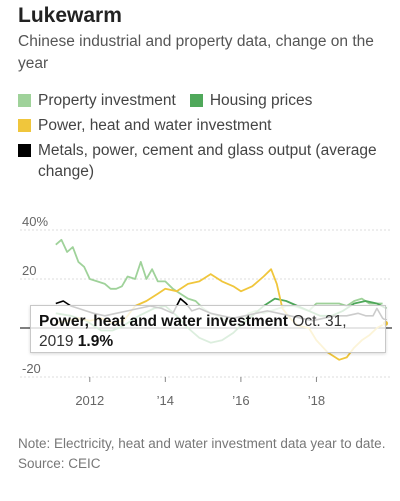 This screenshot has width=400, height=501. What do you see at coordinates (24, 125) in the screenshot?
I see `legend-swatch-power-heat-water` at bounding box center [24, 125].